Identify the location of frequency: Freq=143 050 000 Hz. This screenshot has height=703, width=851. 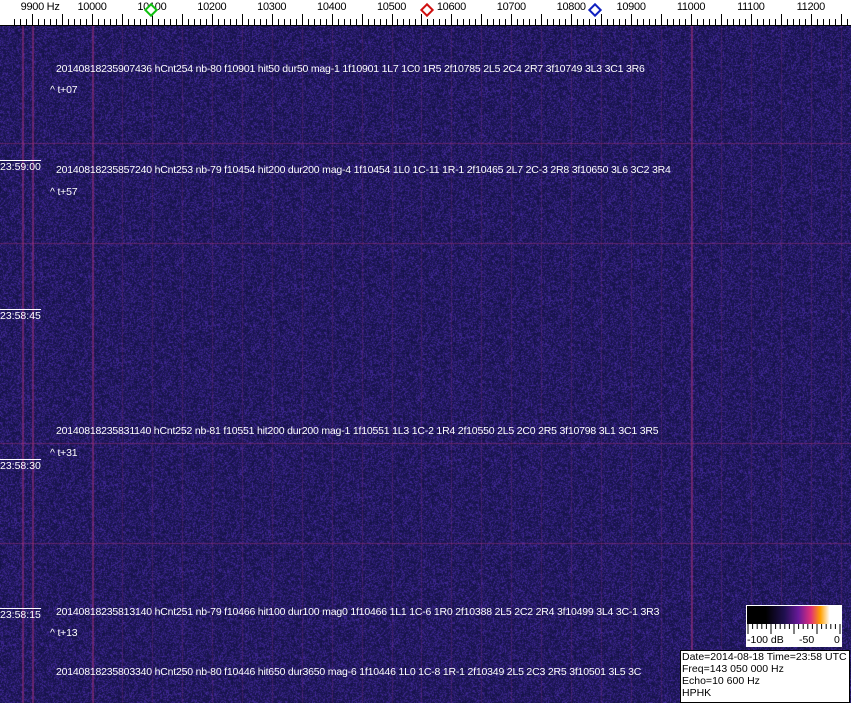
(733, 669).